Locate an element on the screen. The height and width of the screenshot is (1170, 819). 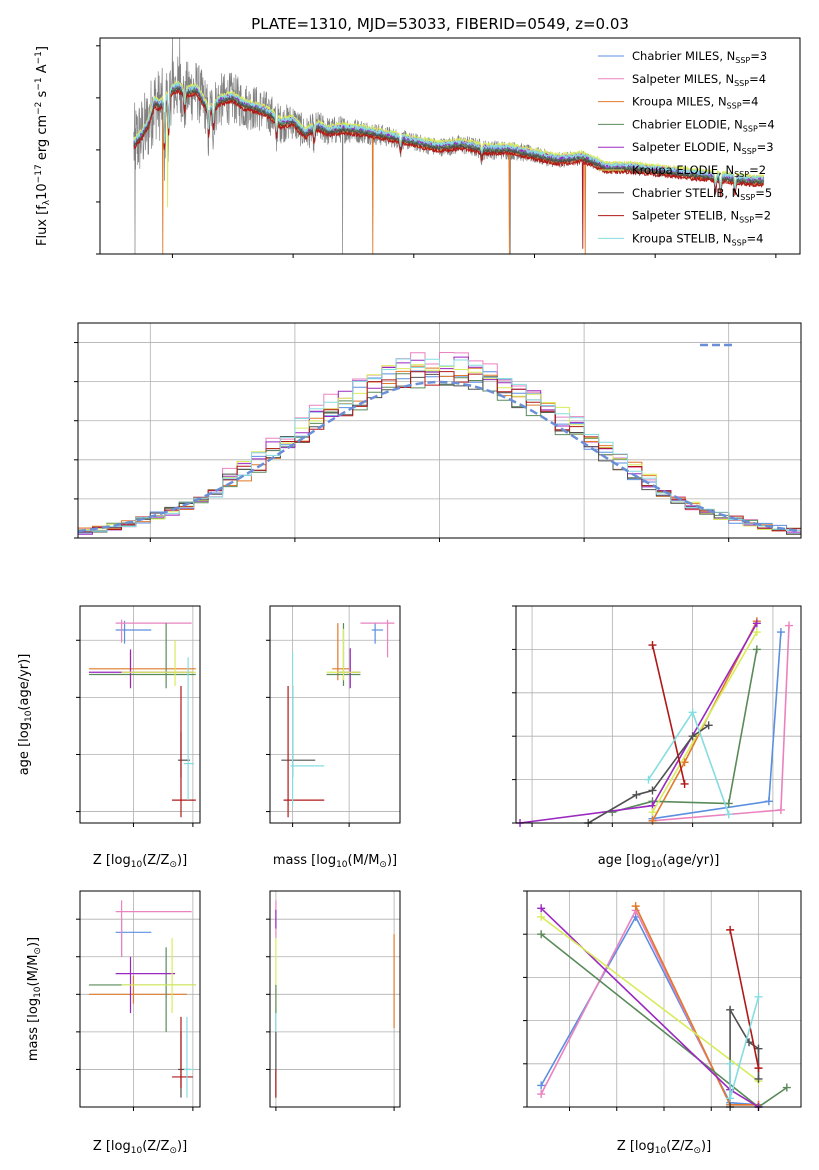
legend-label: Chabrier MILES, NSSP=3 is located at coordinates (699, 57).